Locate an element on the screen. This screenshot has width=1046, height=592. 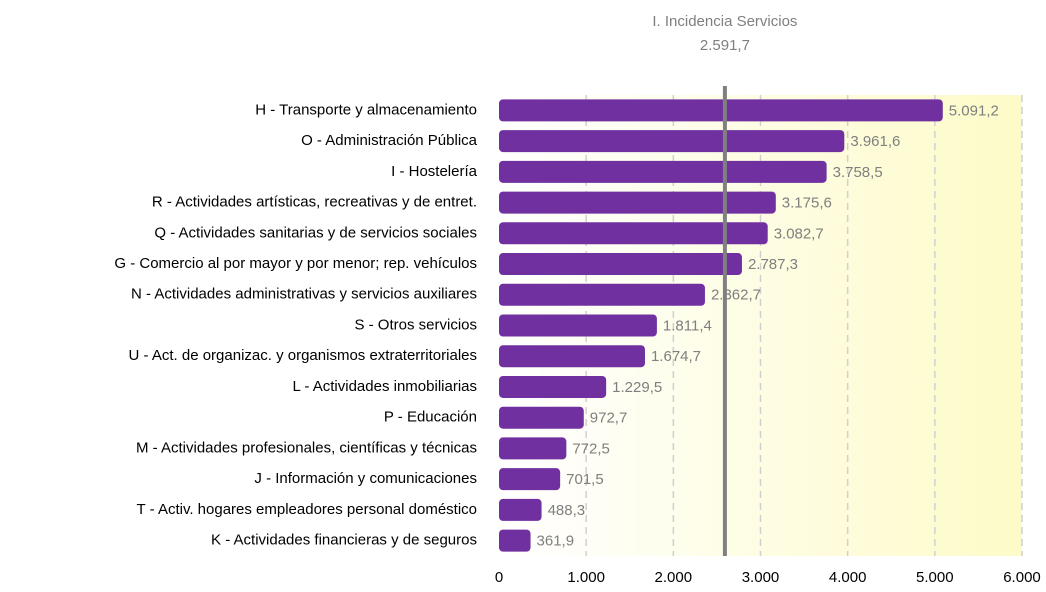
y-tick-label: I - Hostelería is located at coordinates (434, 171).